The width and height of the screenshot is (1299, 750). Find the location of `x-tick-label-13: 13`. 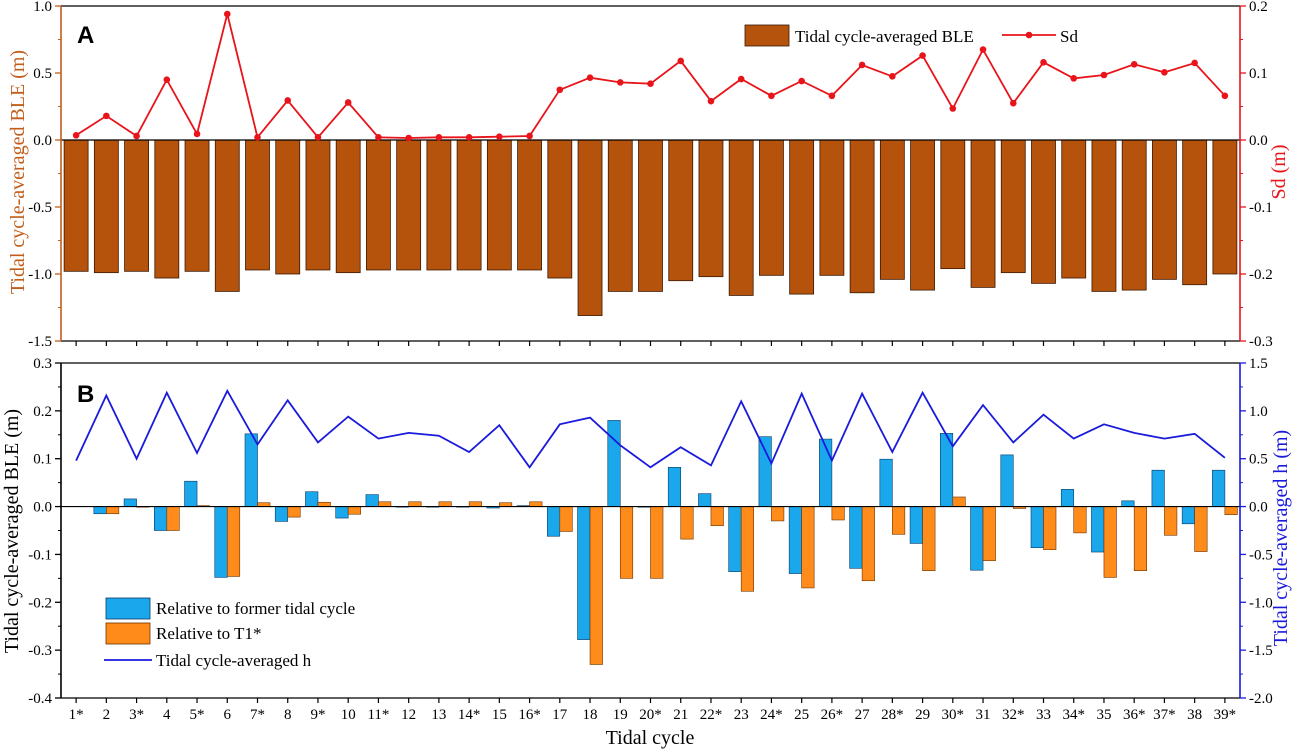

x-tick-label-13: 13 is located at coordinates (438, 715).